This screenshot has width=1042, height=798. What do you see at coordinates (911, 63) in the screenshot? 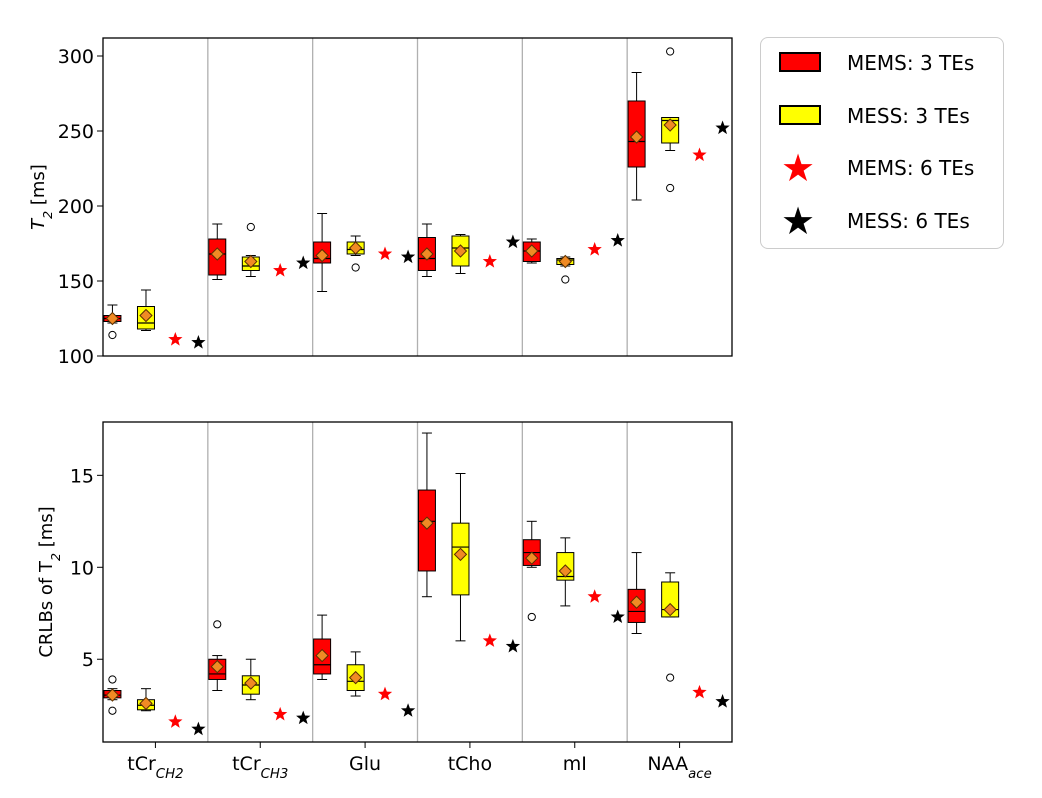
I see `legend-label: MEMS: 3 TEs` at bounding box center [911, 63].